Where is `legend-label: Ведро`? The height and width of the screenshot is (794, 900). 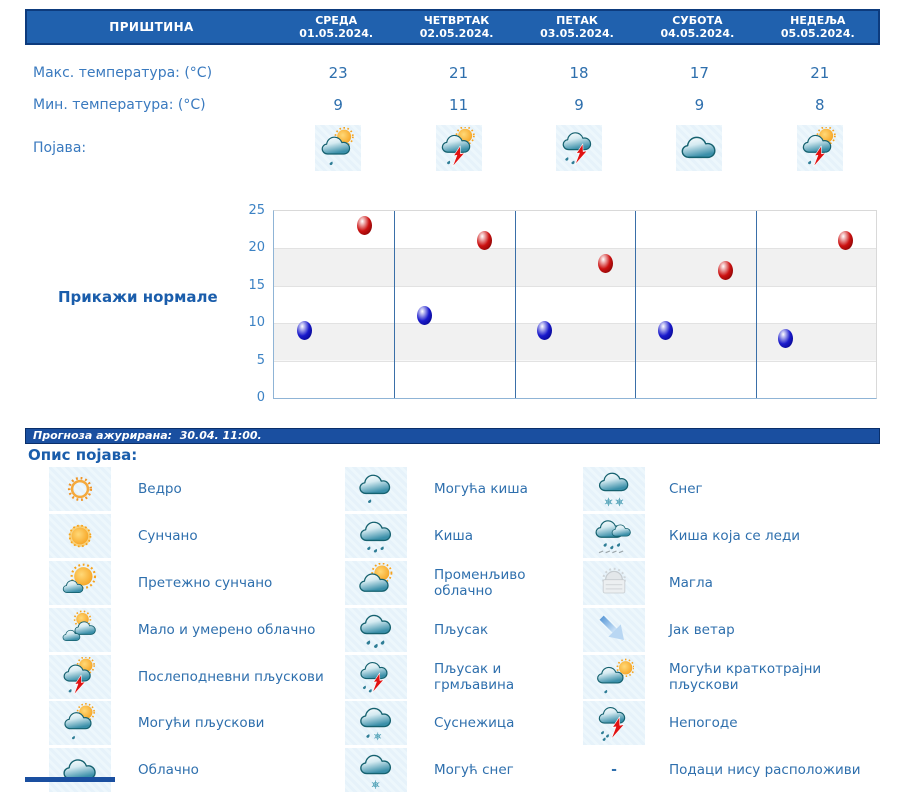
legend-label: Ведро is located at coordinates (160, 489).